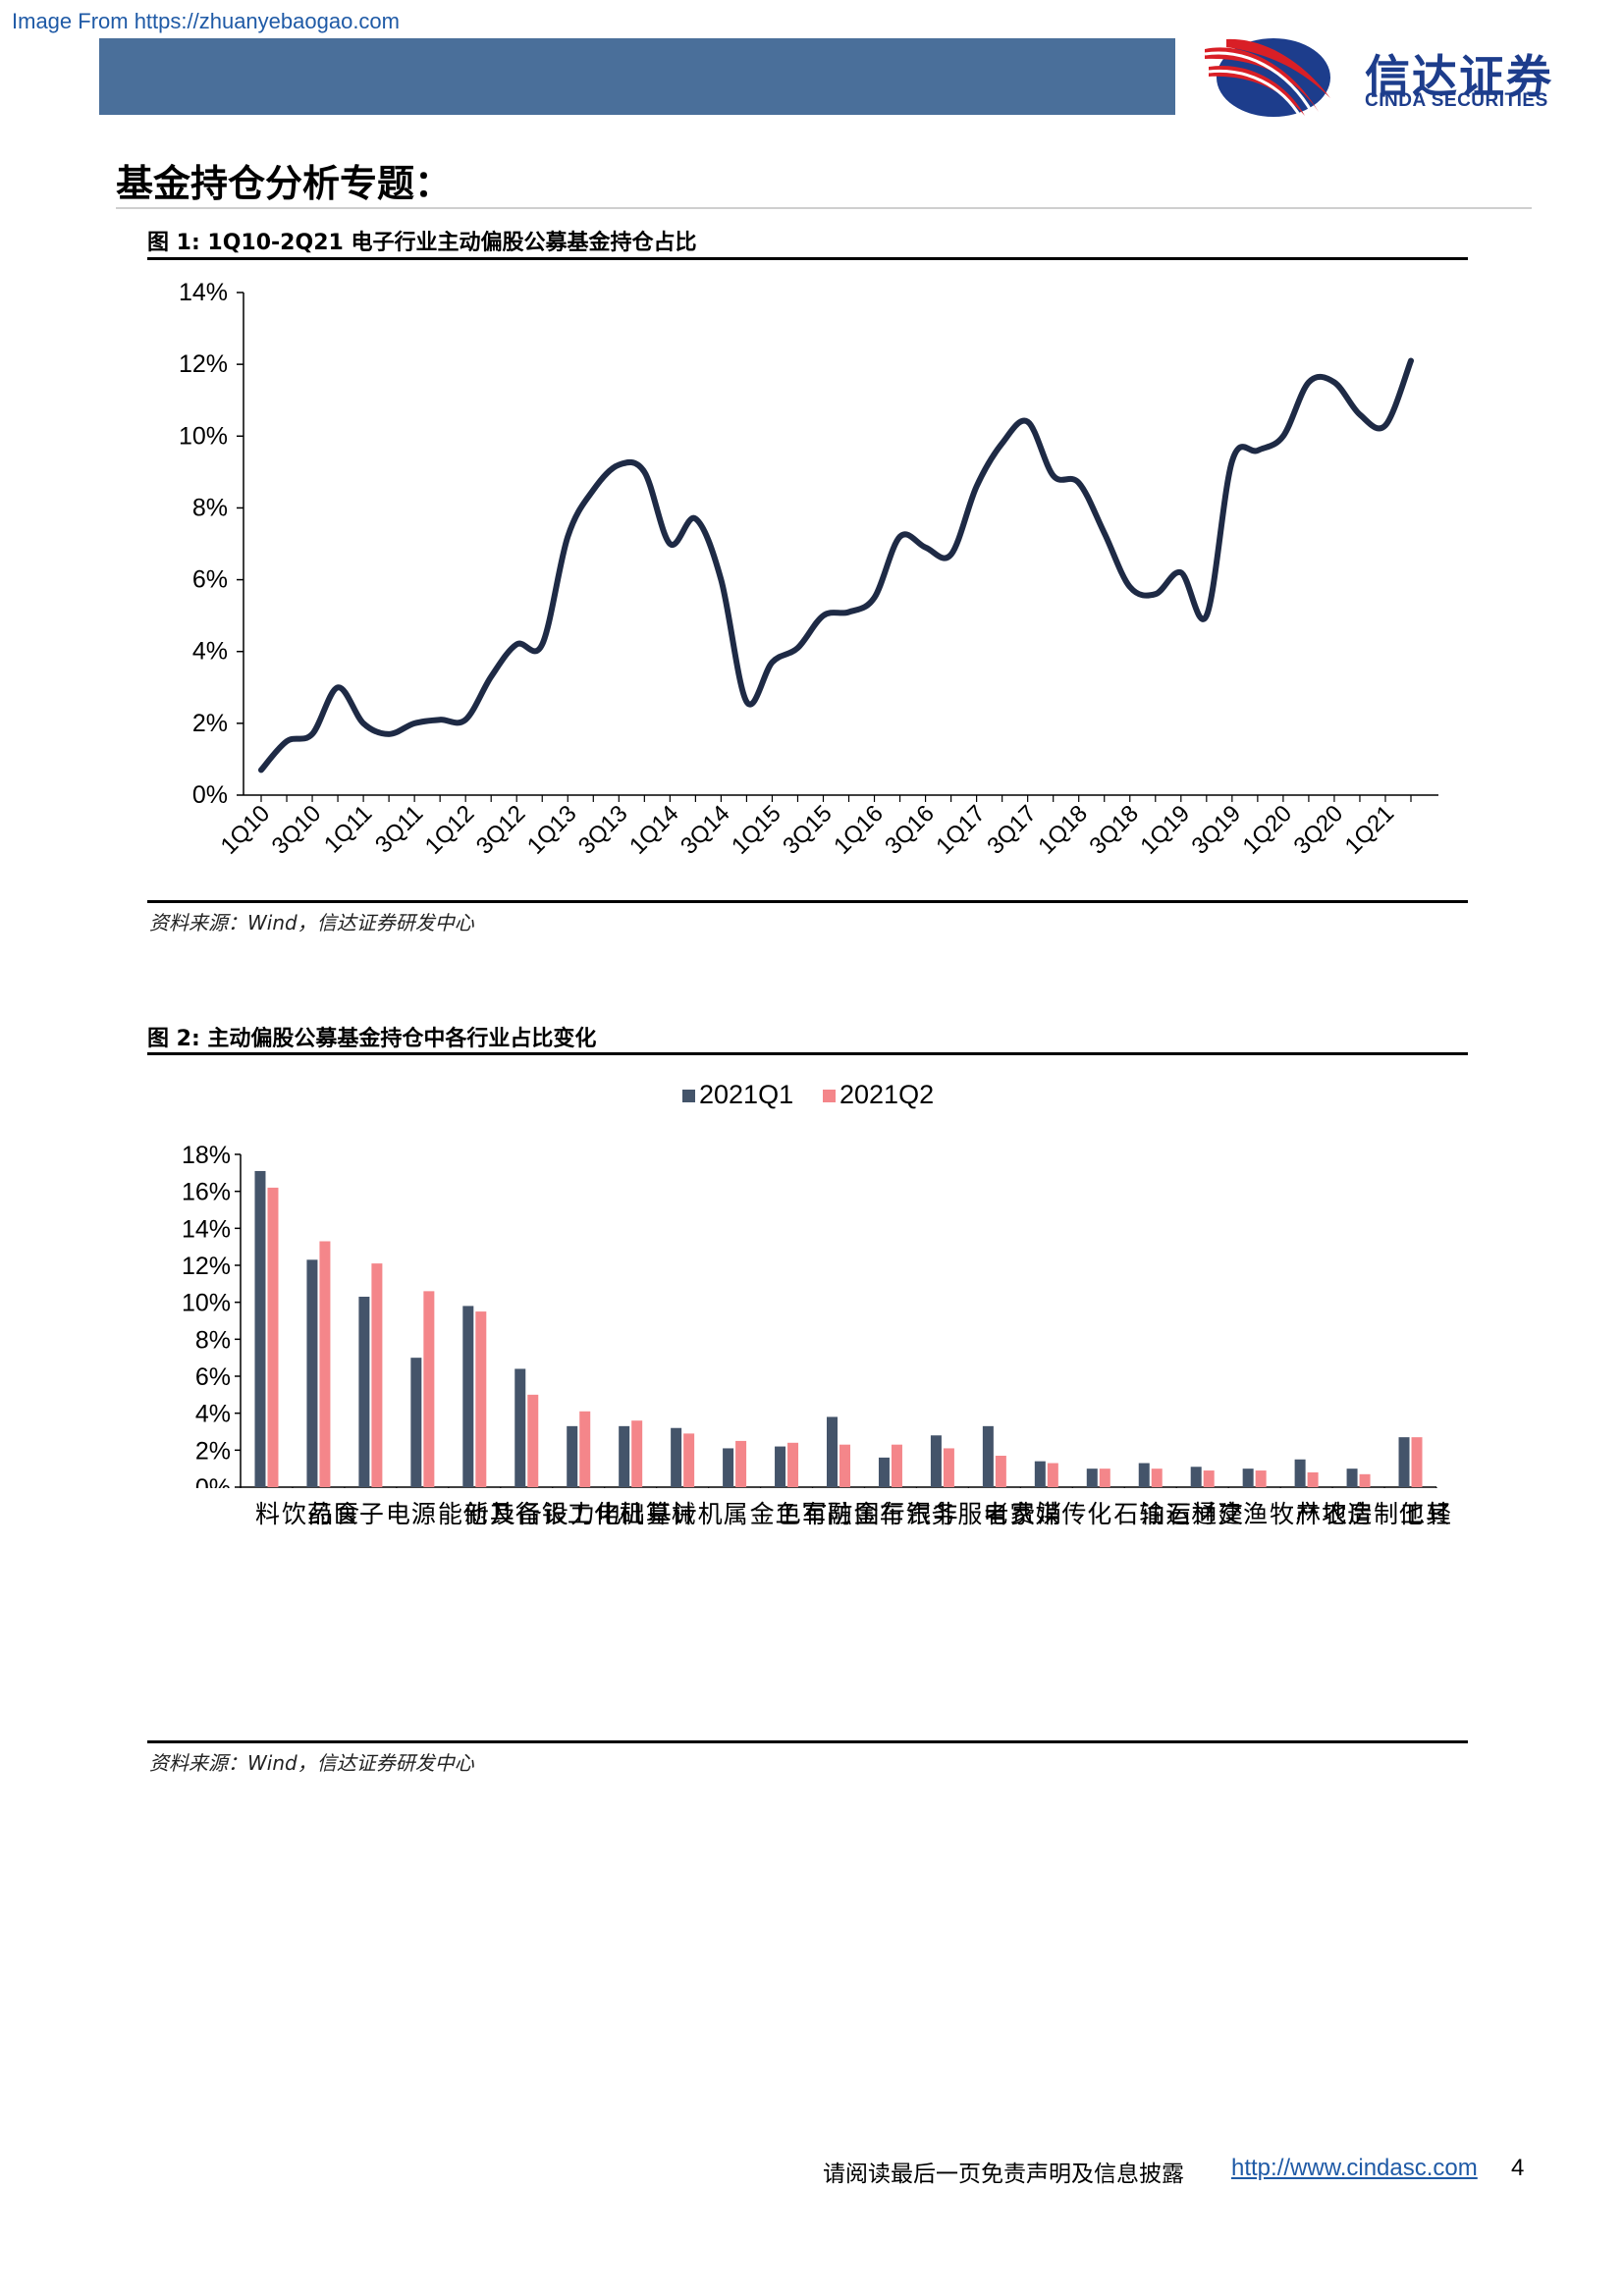  What do you see at coordinates (372, 1039) in the screenshot?
I see `figure2-title: 图 2: 主动偏股公募基金持仓中各行业占比变化` at bounding box center [372, 1039].